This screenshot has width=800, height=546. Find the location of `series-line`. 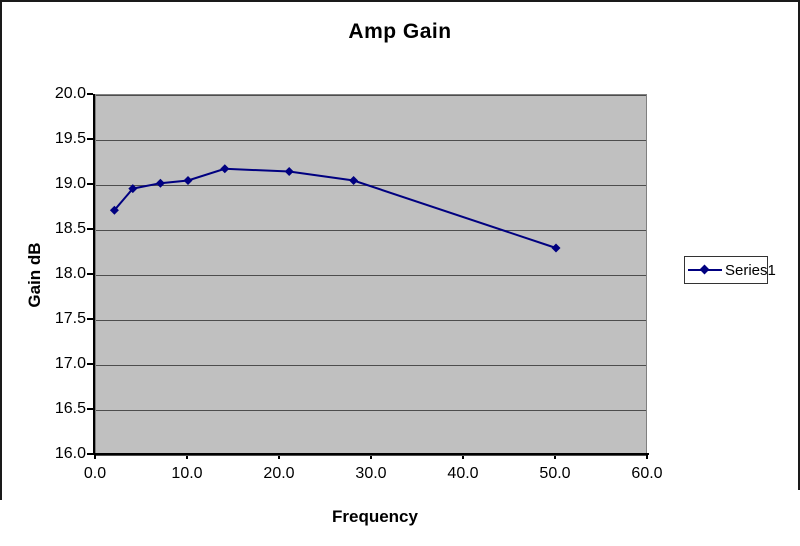

series-line is located at coordinates (335, 208).